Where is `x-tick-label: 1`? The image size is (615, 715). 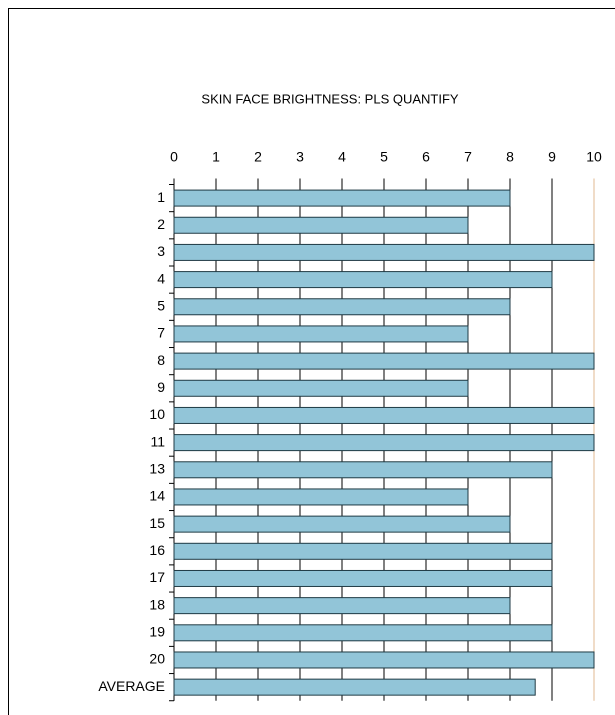 x-tick-label: 1 is located at coordinates (216, 157).